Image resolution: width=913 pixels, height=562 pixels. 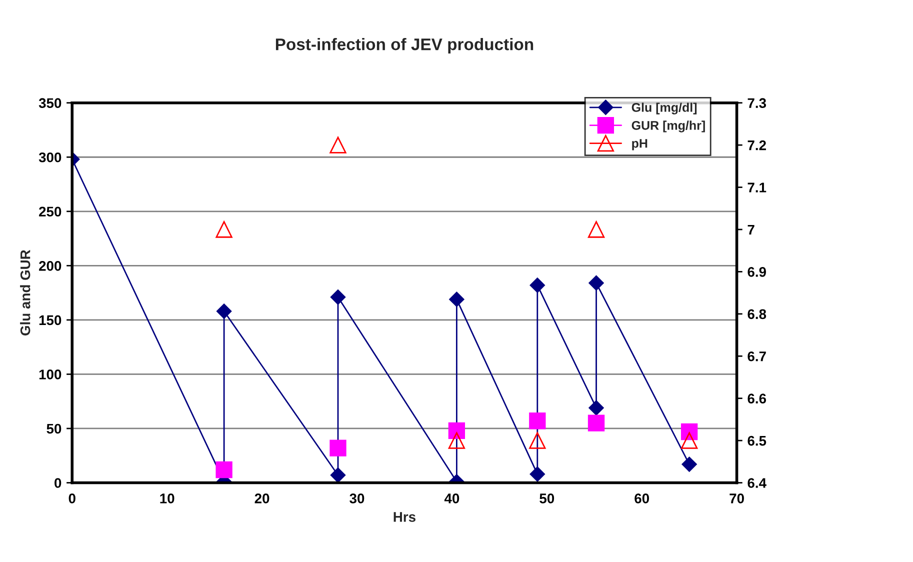 What do you see at coordinates (757, 103) in the screenshot?
I see `y2-tick-label: 7.3` at bounding box center [757, 103].